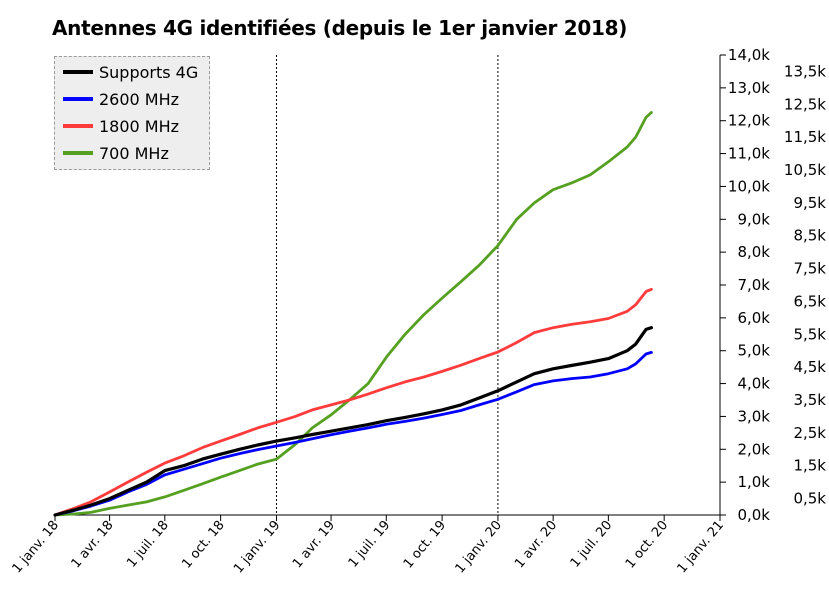 The height and width of the screenshot is (603, 829). I want to click on y2-tick-label: 8,5k, so click(809, 236).